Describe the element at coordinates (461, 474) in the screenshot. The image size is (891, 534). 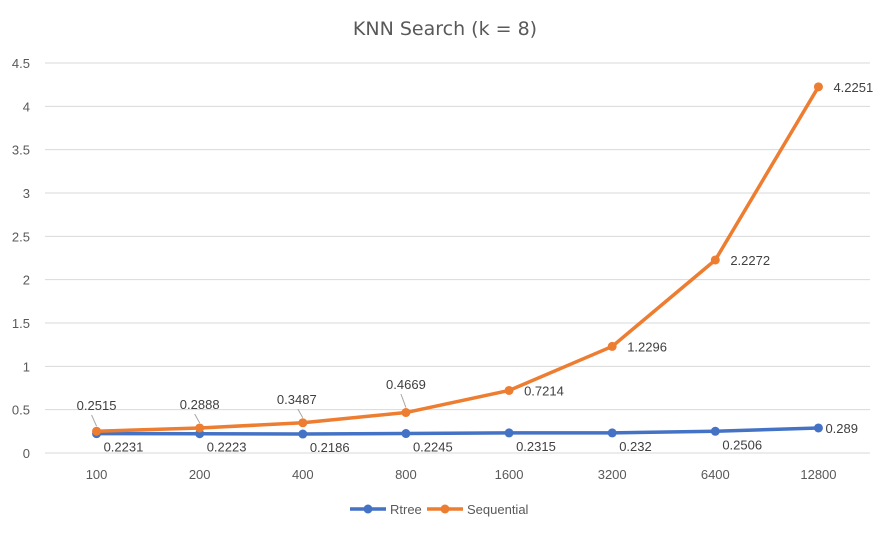
I see `x-axis-ticks: 100 200 400 800 1600 3200 6400 12800` at that location.